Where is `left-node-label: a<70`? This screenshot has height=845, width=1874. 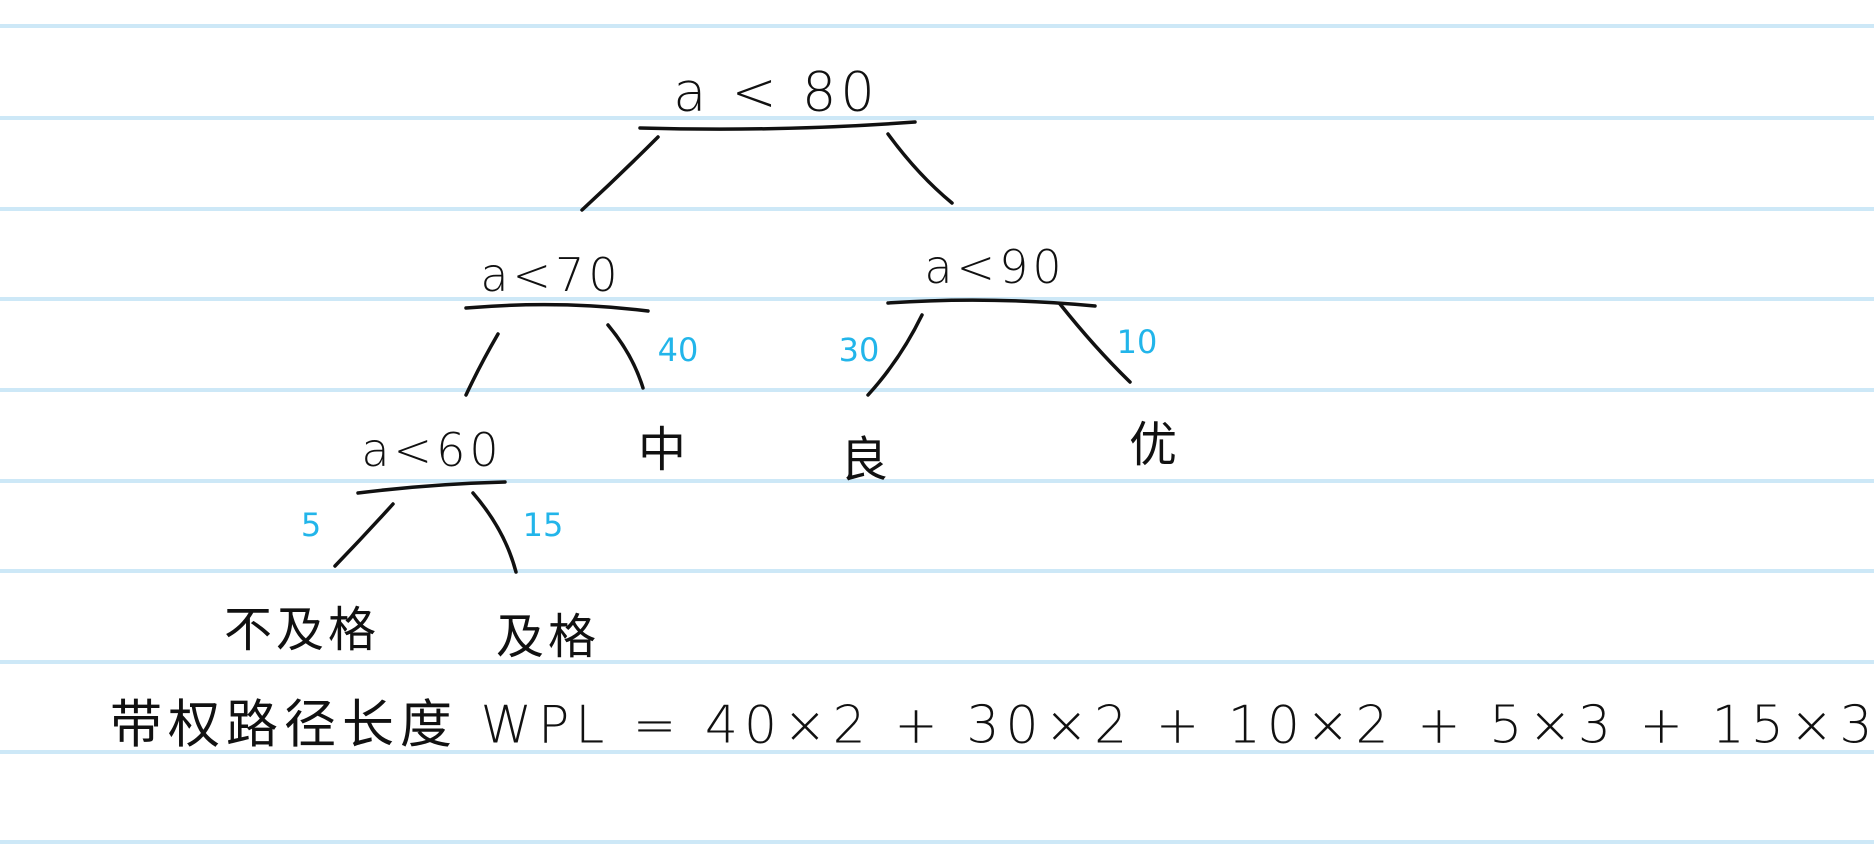 left-node-label: a<70 is located at coordinates (551, 275).